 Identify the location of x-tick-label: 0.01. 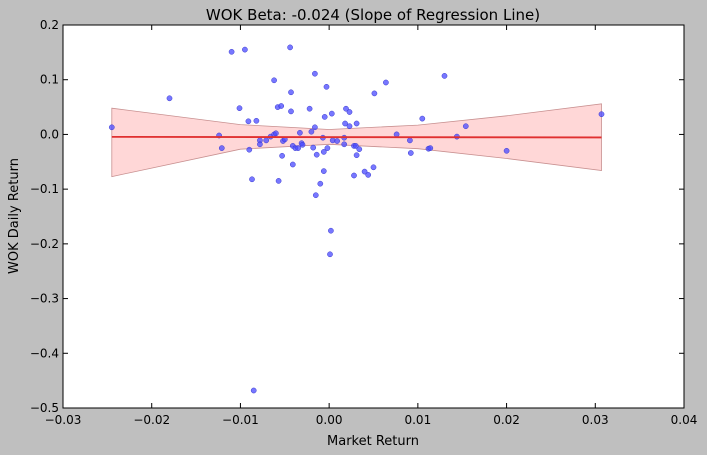
(417, 420).